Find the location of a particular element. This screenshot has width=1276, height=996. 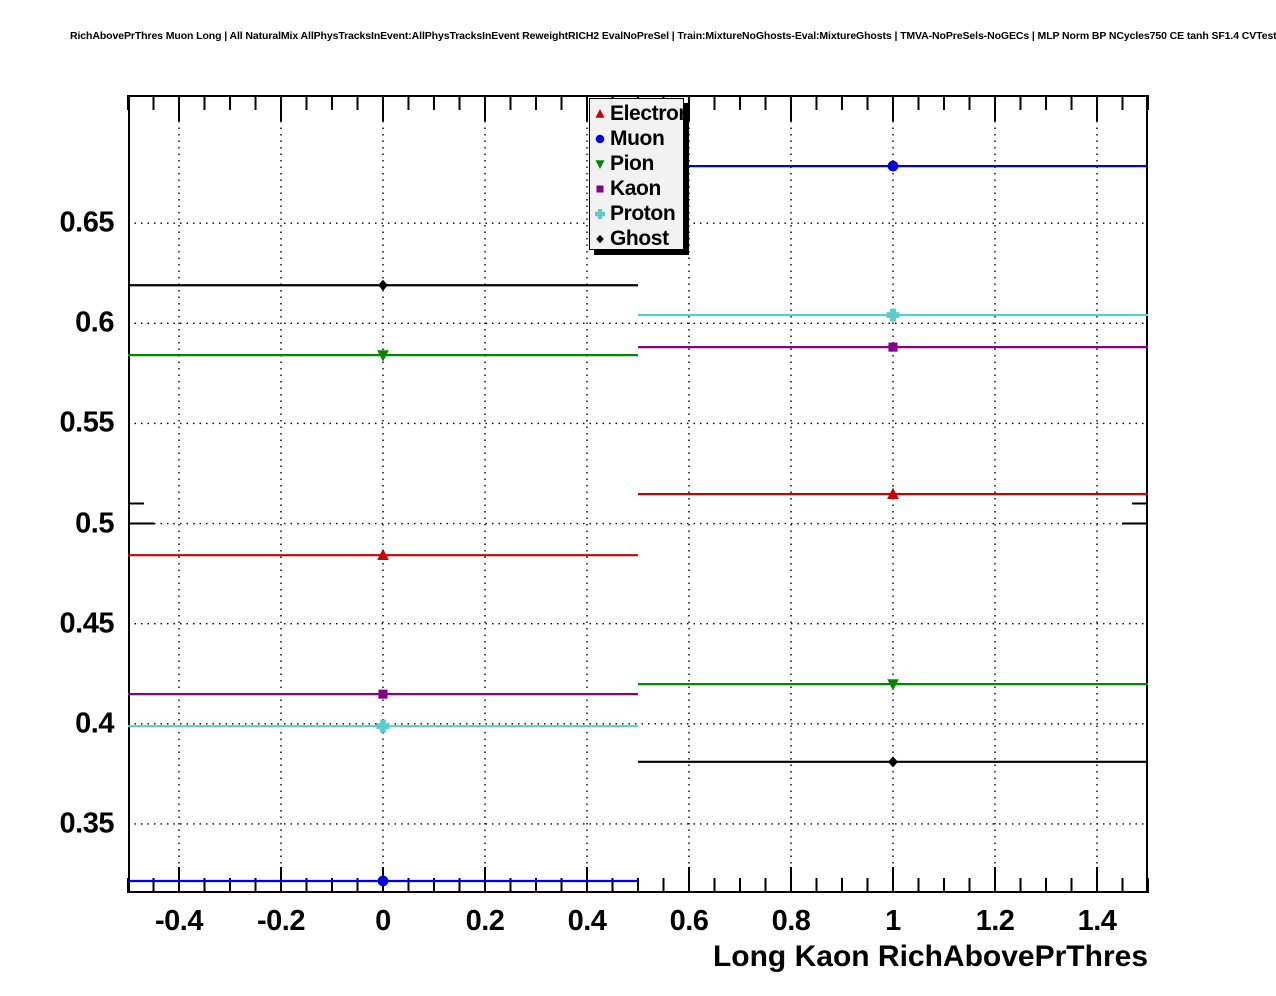

legend-entry-electron: Electron is located at coordinates (641, 113).